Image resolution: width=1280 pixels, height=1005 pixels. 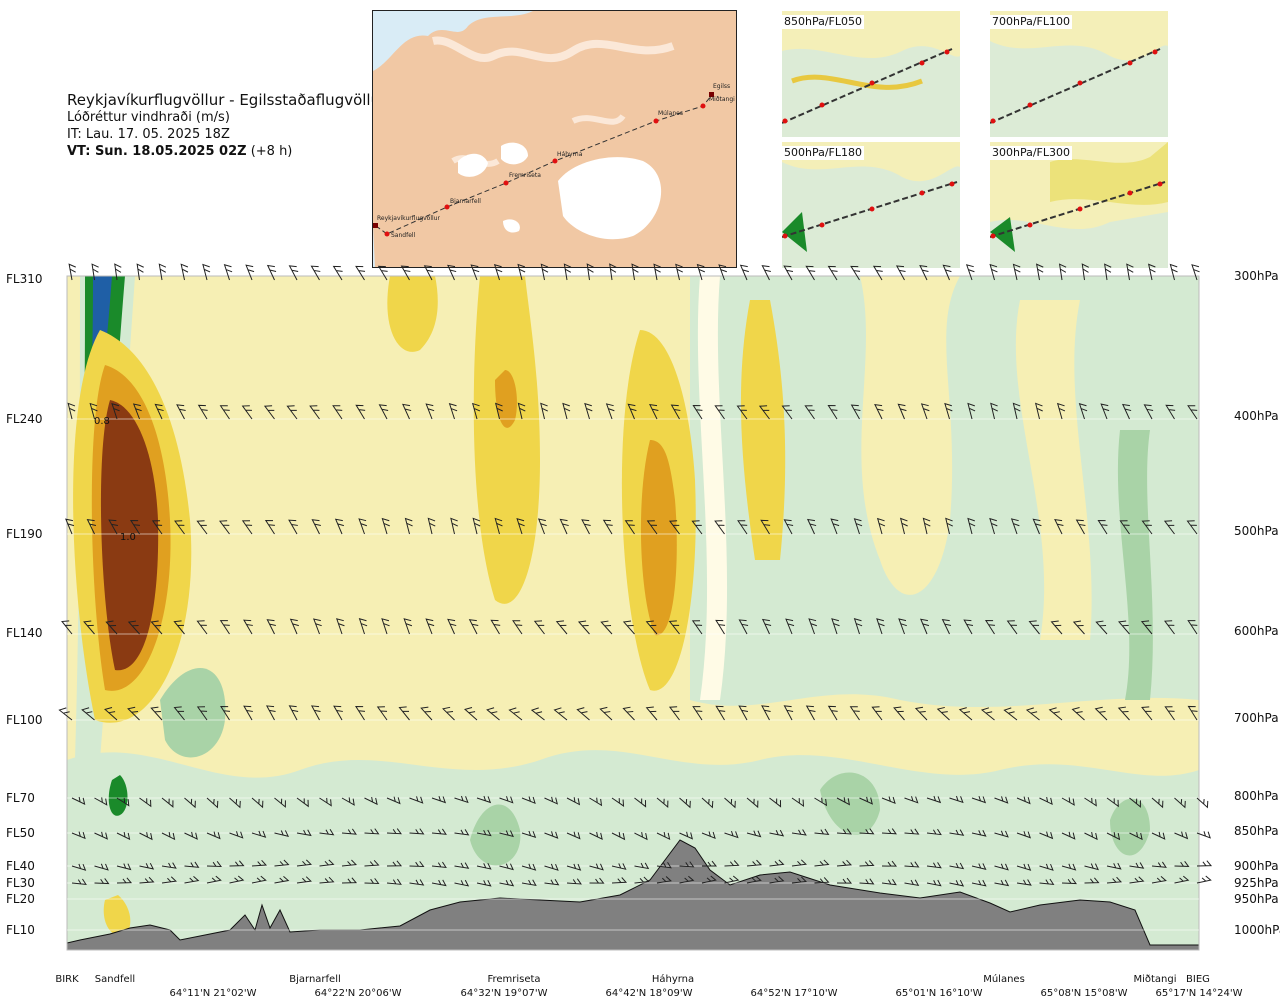 I want to click on hpa-label: 850hPa, so click(x=1256, y=831).